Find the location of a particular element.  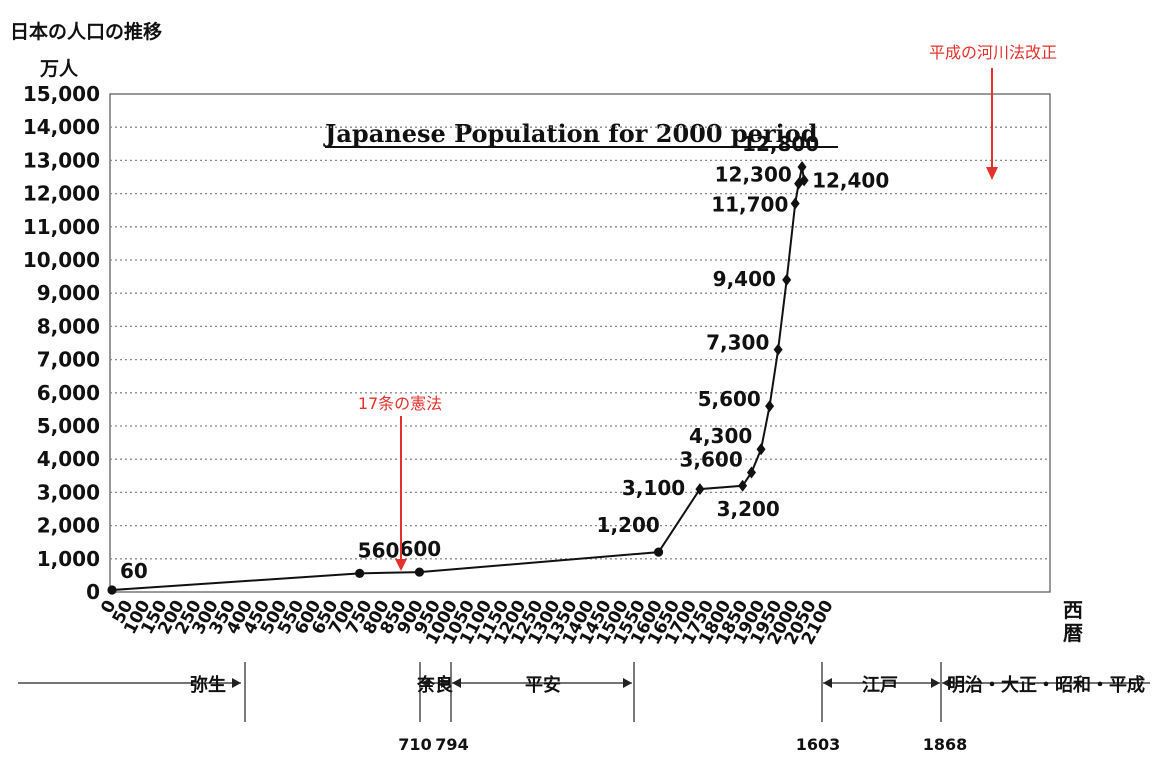

data-label: 3,600 is located at coordinates (710, 459).